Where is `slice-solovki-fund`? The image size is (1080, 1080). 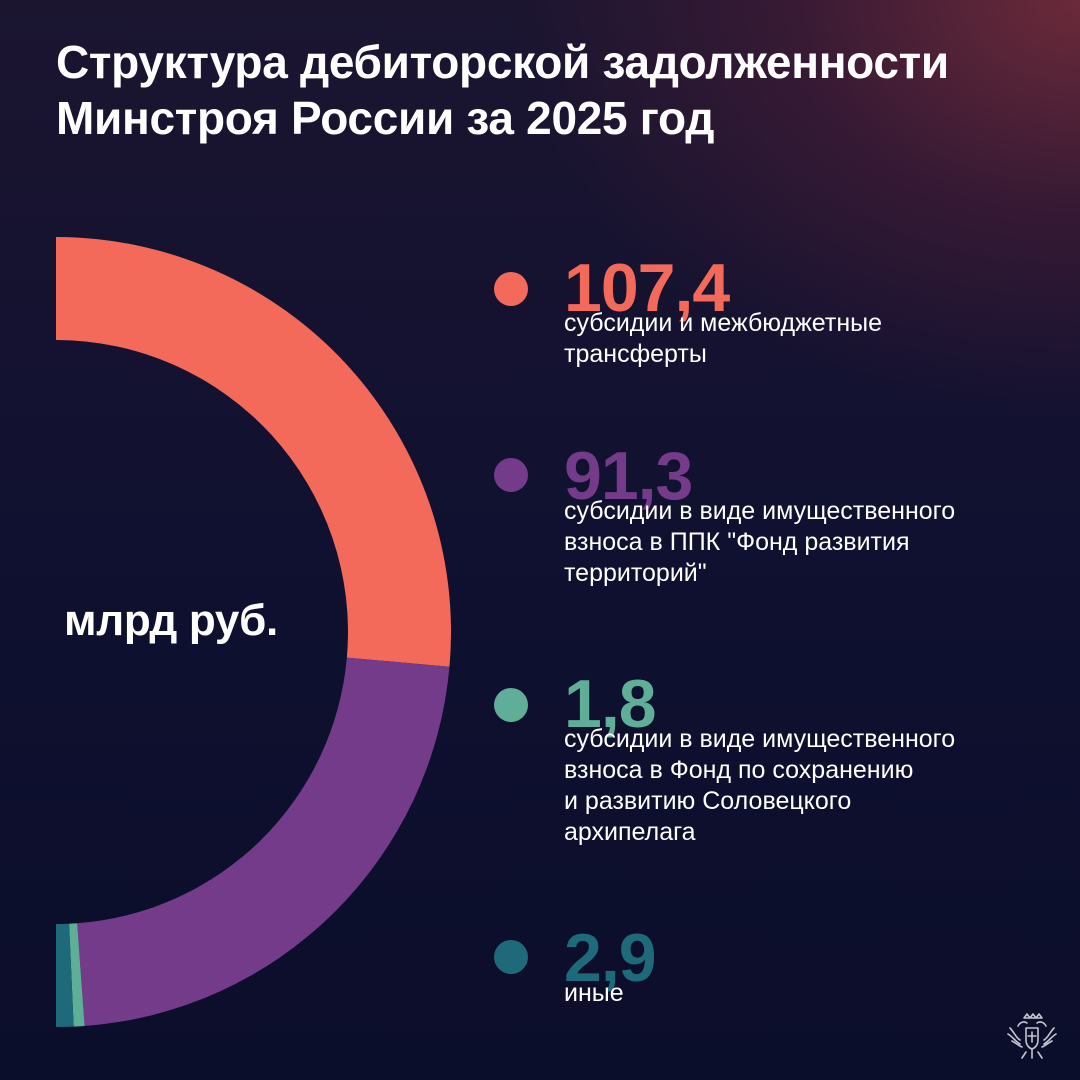 slice-solovki-fund is located at coordinates (77, 975).